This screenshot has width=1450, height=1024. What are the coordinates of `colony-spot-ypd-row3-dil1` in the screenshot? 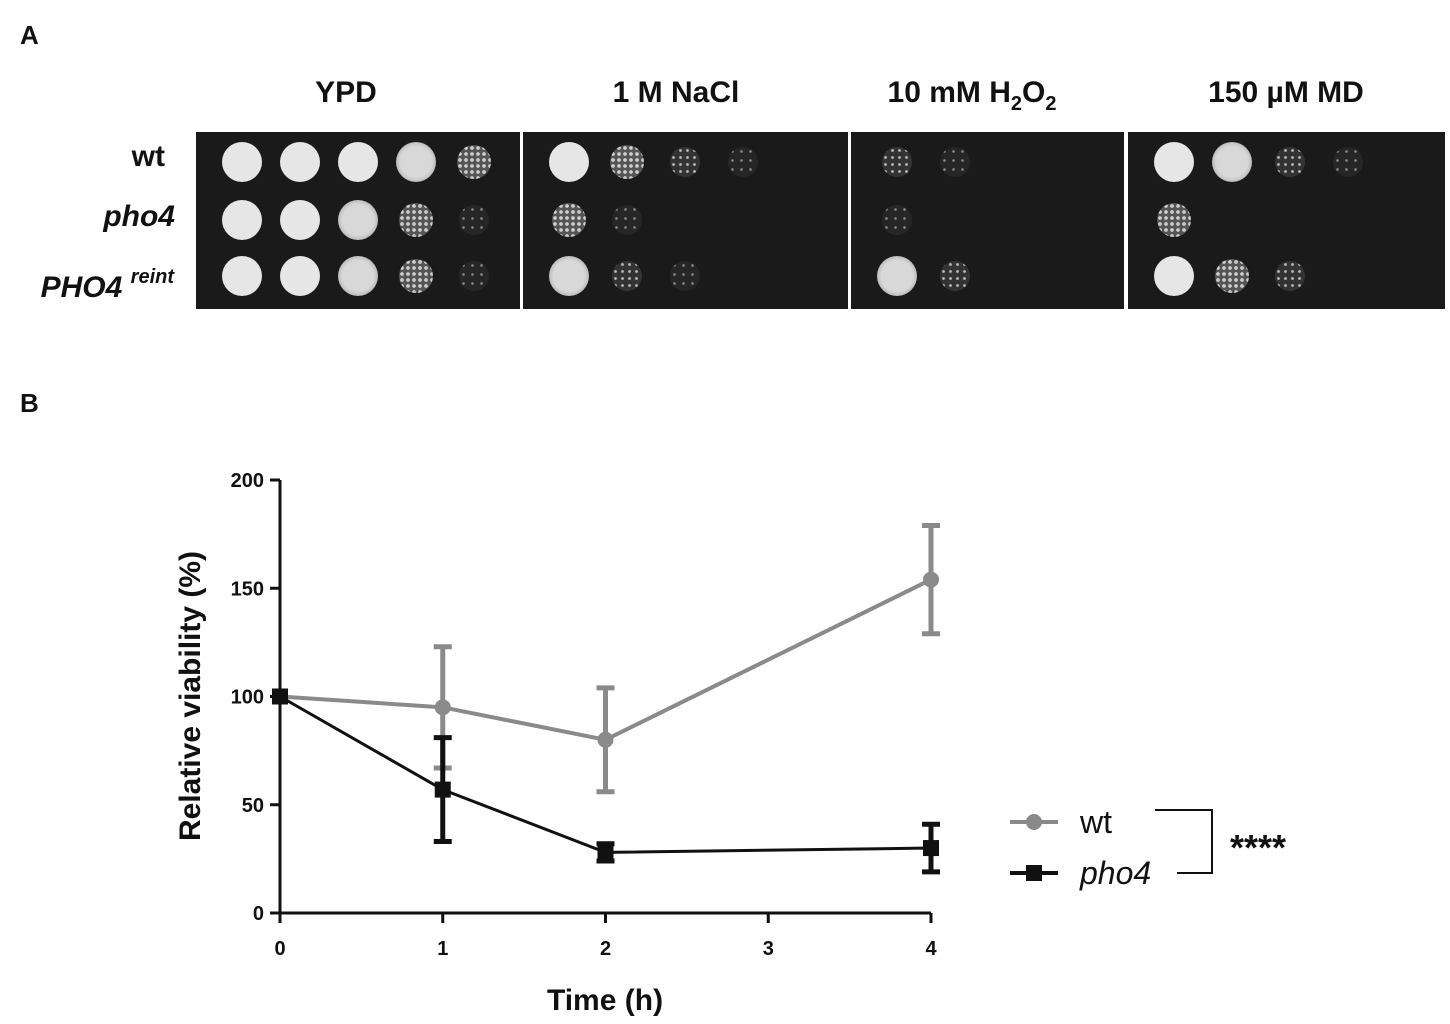 It's located at (242, 276).